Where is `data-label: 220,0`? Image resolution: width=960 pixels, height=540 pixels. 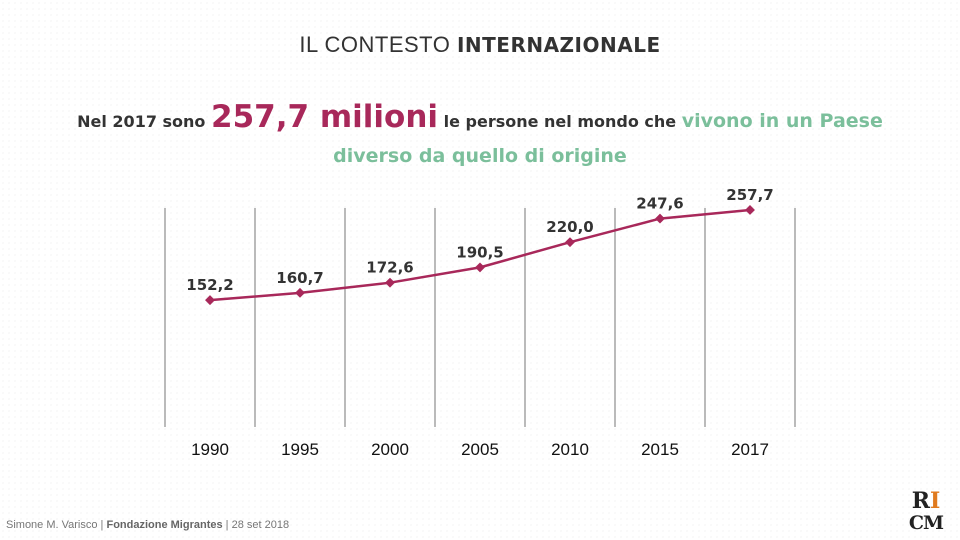 data-label: 220,0 is located at coordinates (569, 227).